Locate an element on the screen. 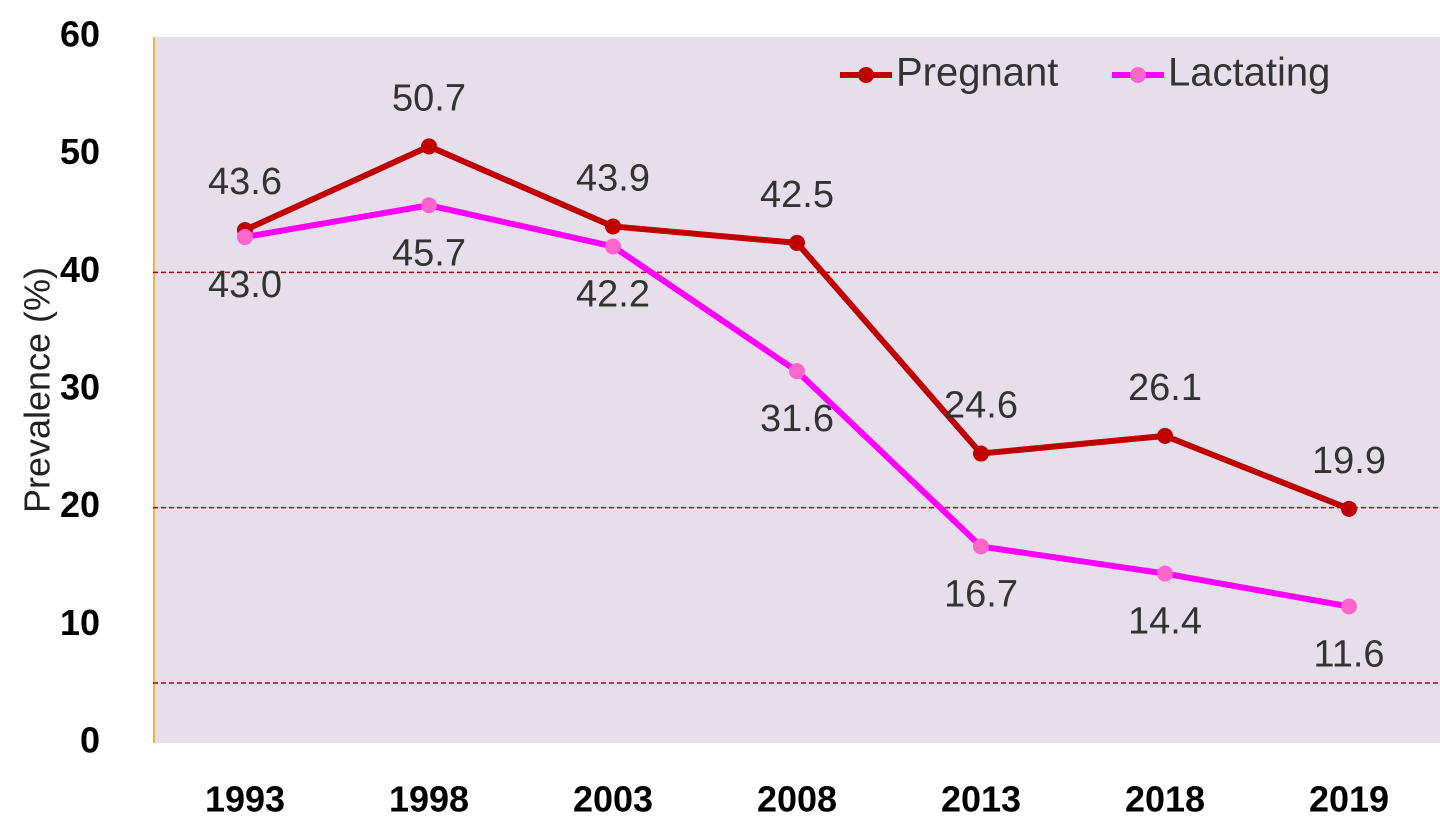  x-tick-label: 1998 is located at coordinates (429, 799).